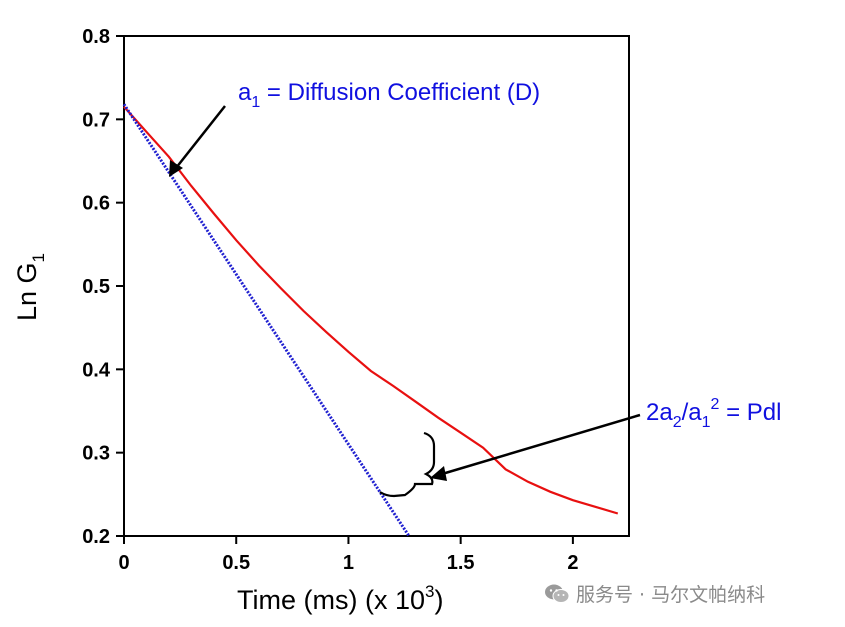  What do you see at coordinates (407, 464) in the screenshot?
I see `brace` at bounding box center [407, 464].